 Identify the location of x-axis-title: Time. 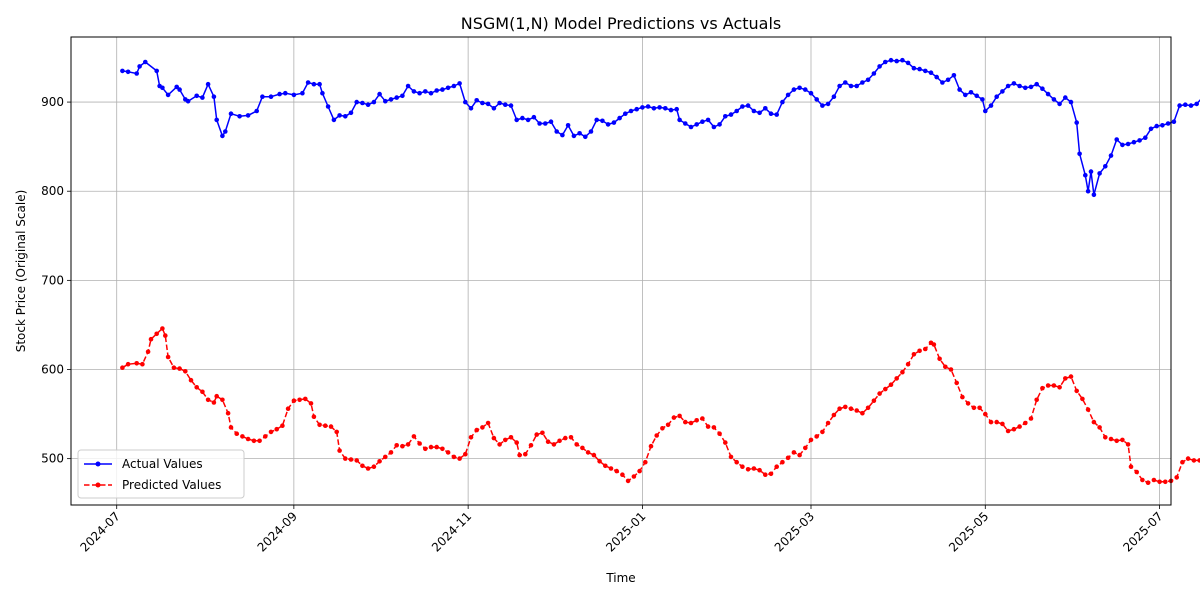
(620, 578).